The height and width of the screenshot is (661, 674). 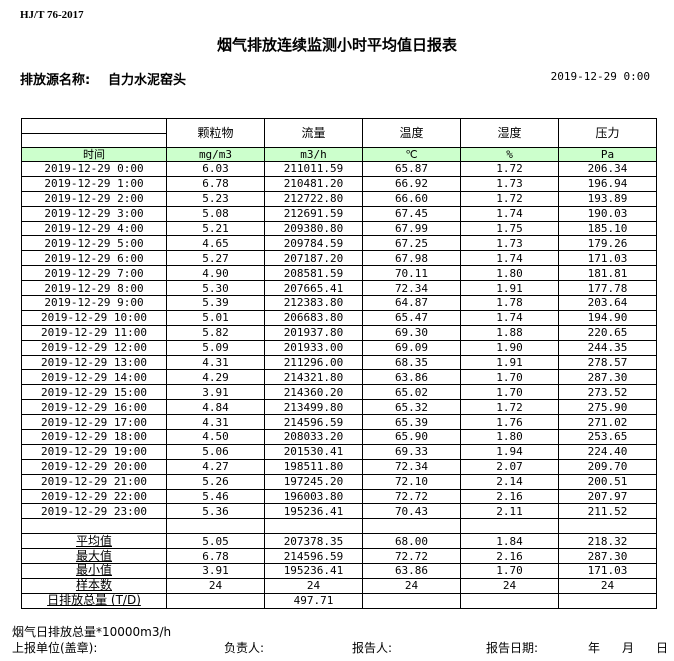 What do you see at coordinates (94, 481) in the screenshot?
I see `time-cell: 2019-12-29 21:00` at bounding box center [94, 481].